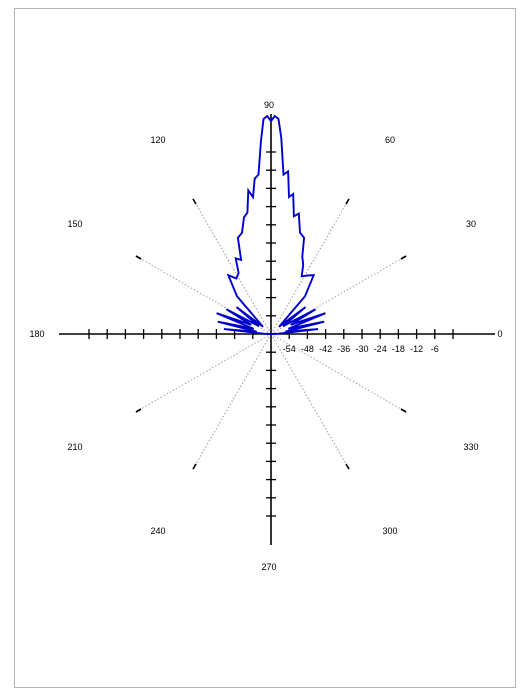 This screenshot has height=693, width=520. What do you see at coordinates (416, 349) in the screenshot?
I see `radial-tick-label: -12` at bounding box center [416, 349].